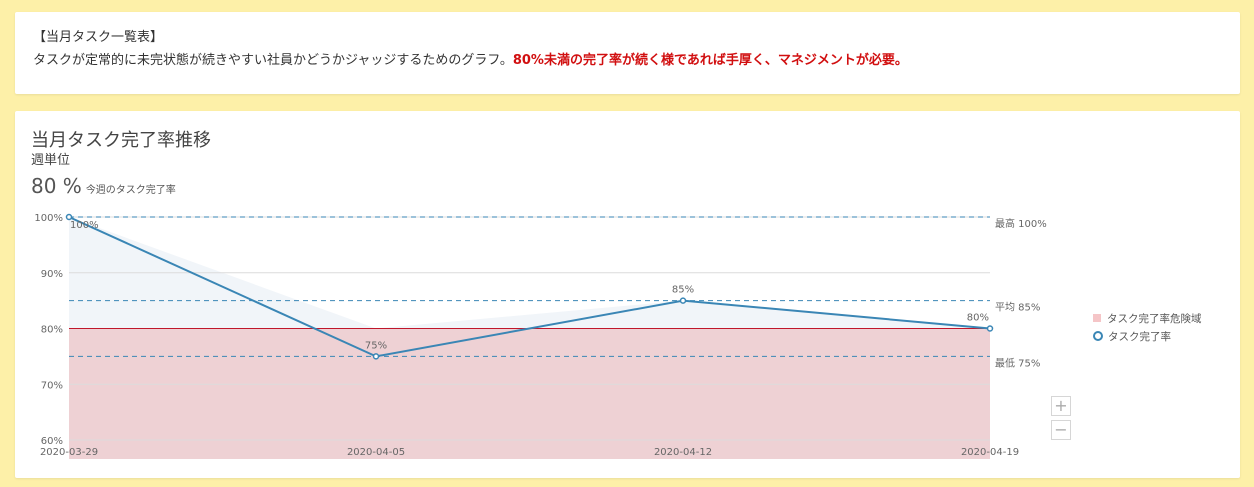 The width and height of the screenshot is (1254, 487). I want to click on data-label: 80%, so click(978, 318).